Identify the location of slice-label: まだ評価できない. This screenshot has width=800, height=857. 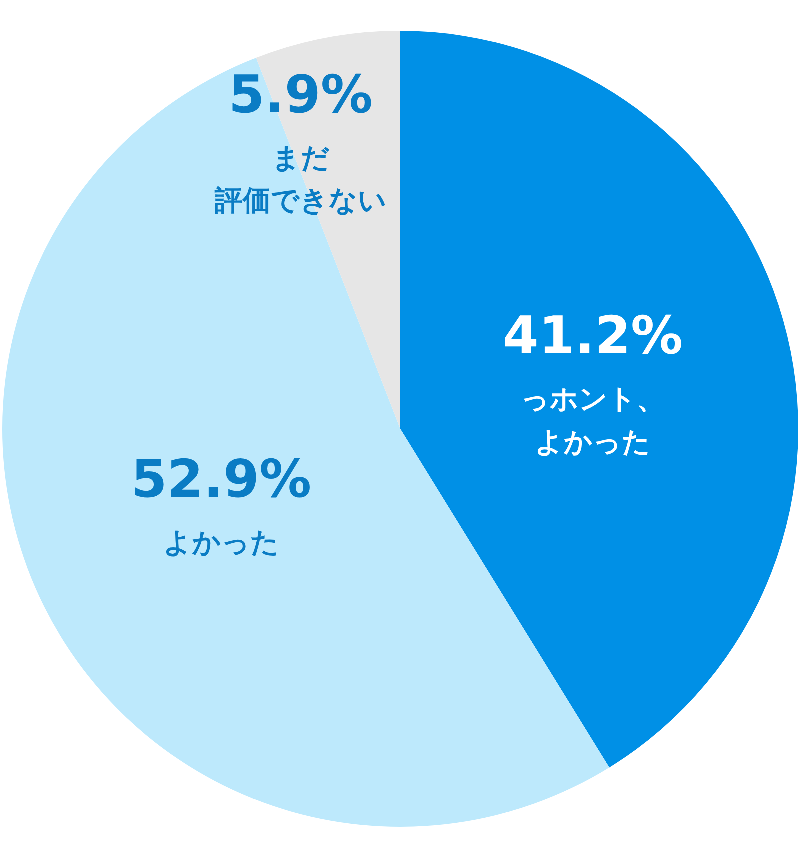
(300, 179).